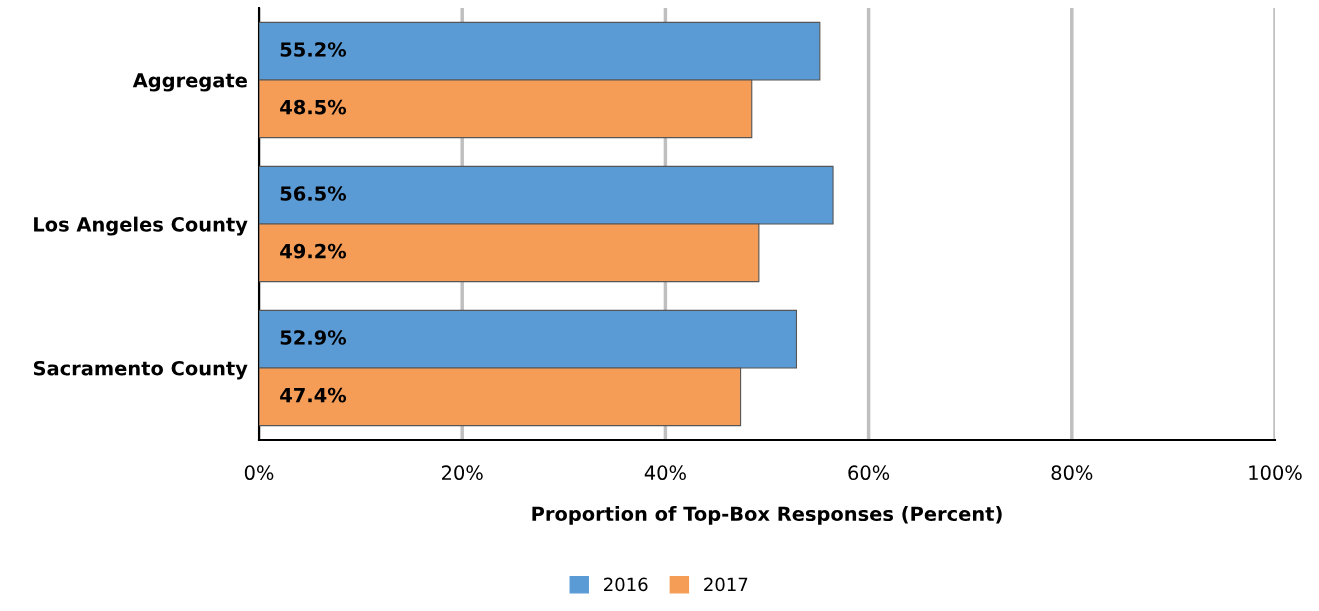  I want to click on data-label: 47.4%, so click(313, 395).